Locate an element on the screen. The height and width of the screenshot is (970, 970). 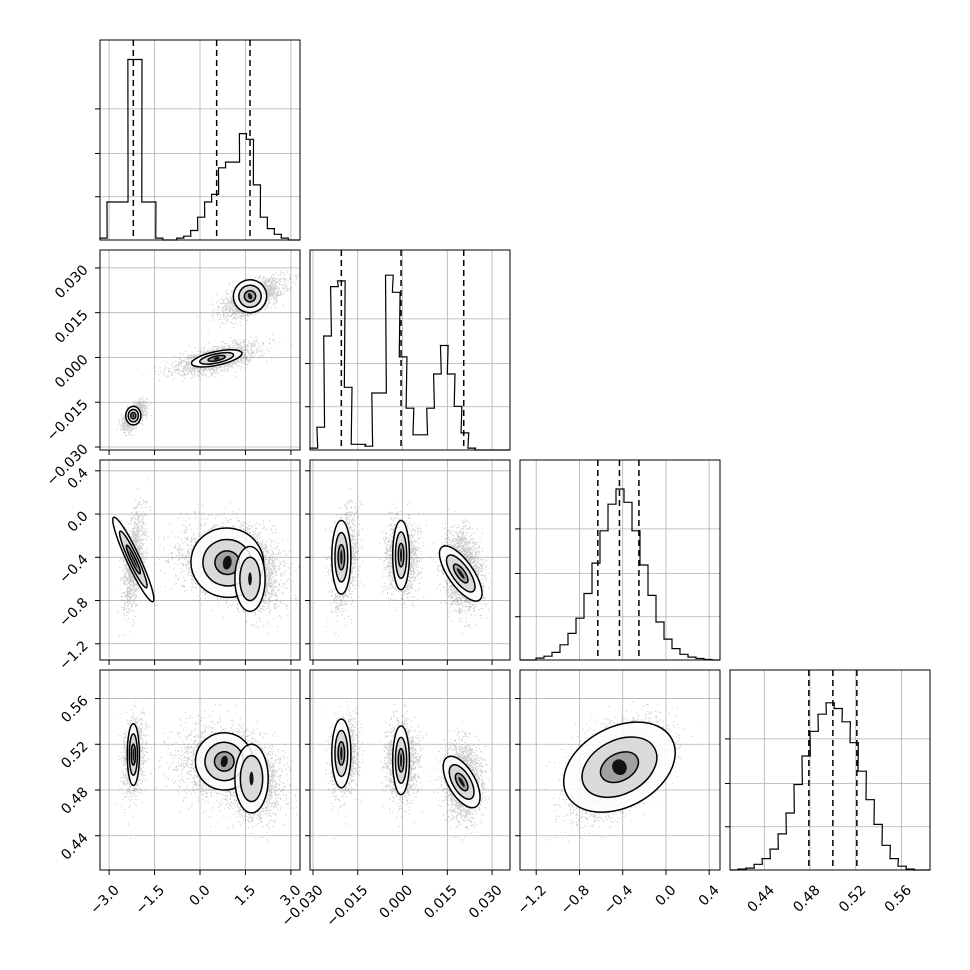
x-tick-label: −0.015 is located at coordinates (347, 906).